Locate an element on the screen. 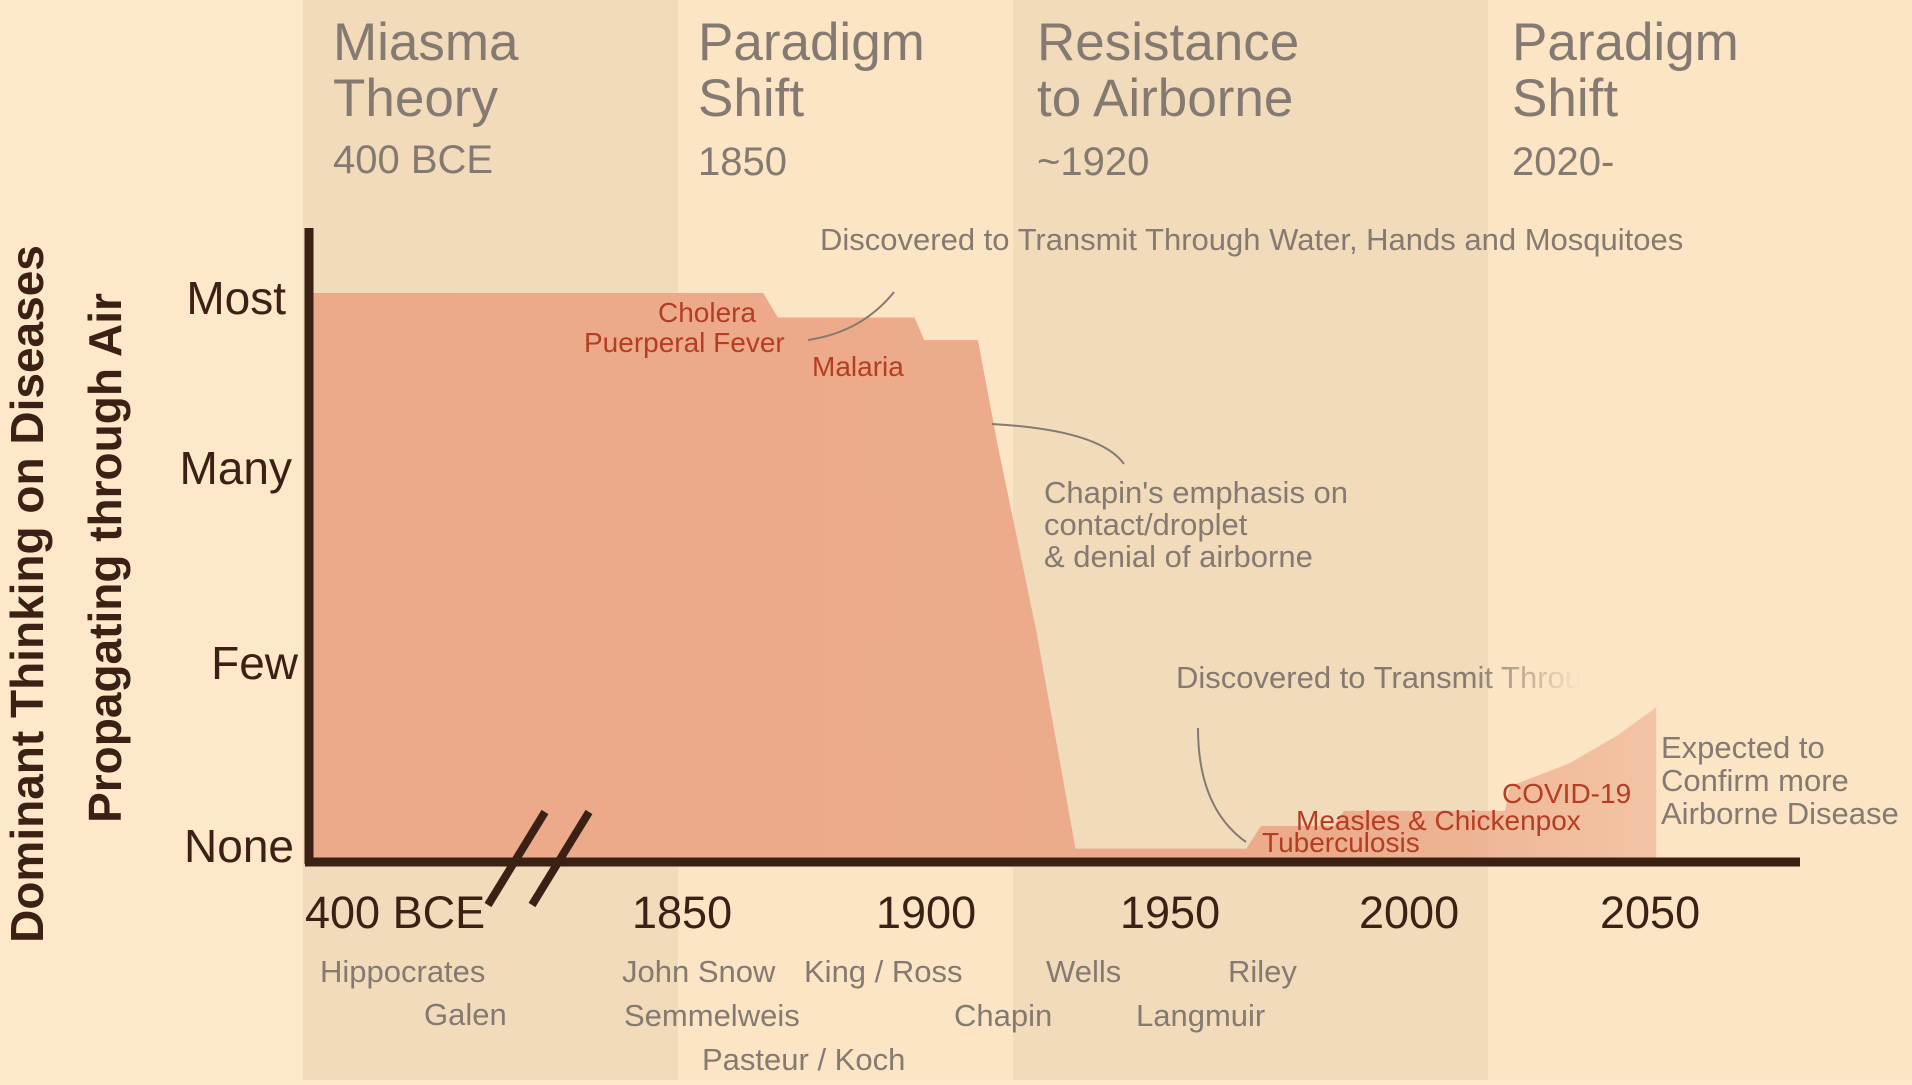 The image size is (1912, 1085). note-chapin-line1: Chapin's emphasis on is located at coordinates (1196, 492).